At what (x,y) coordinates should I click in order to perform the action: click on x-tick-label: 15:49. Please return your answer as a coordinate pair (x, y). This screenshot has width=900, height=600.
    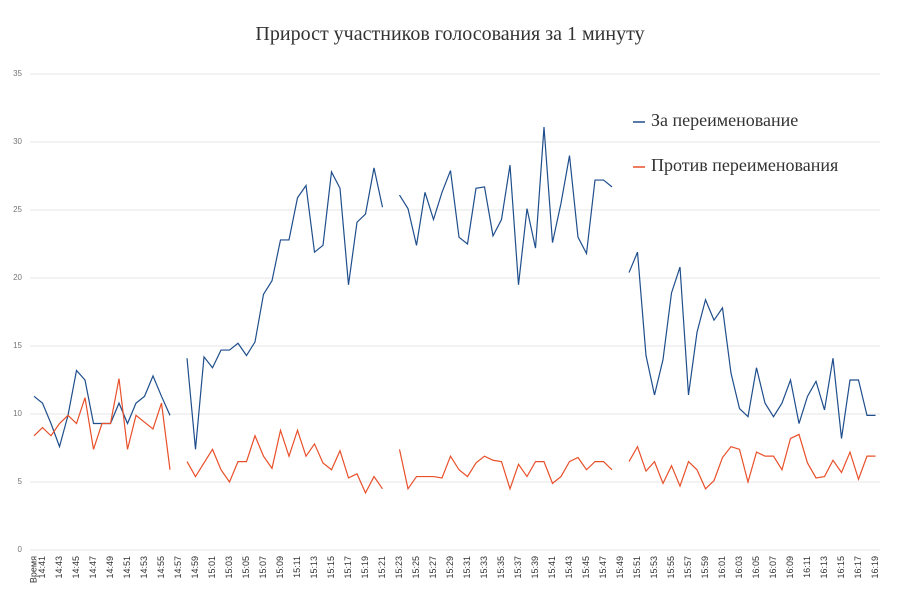
    Looking at the image, I should click on (620, 567).